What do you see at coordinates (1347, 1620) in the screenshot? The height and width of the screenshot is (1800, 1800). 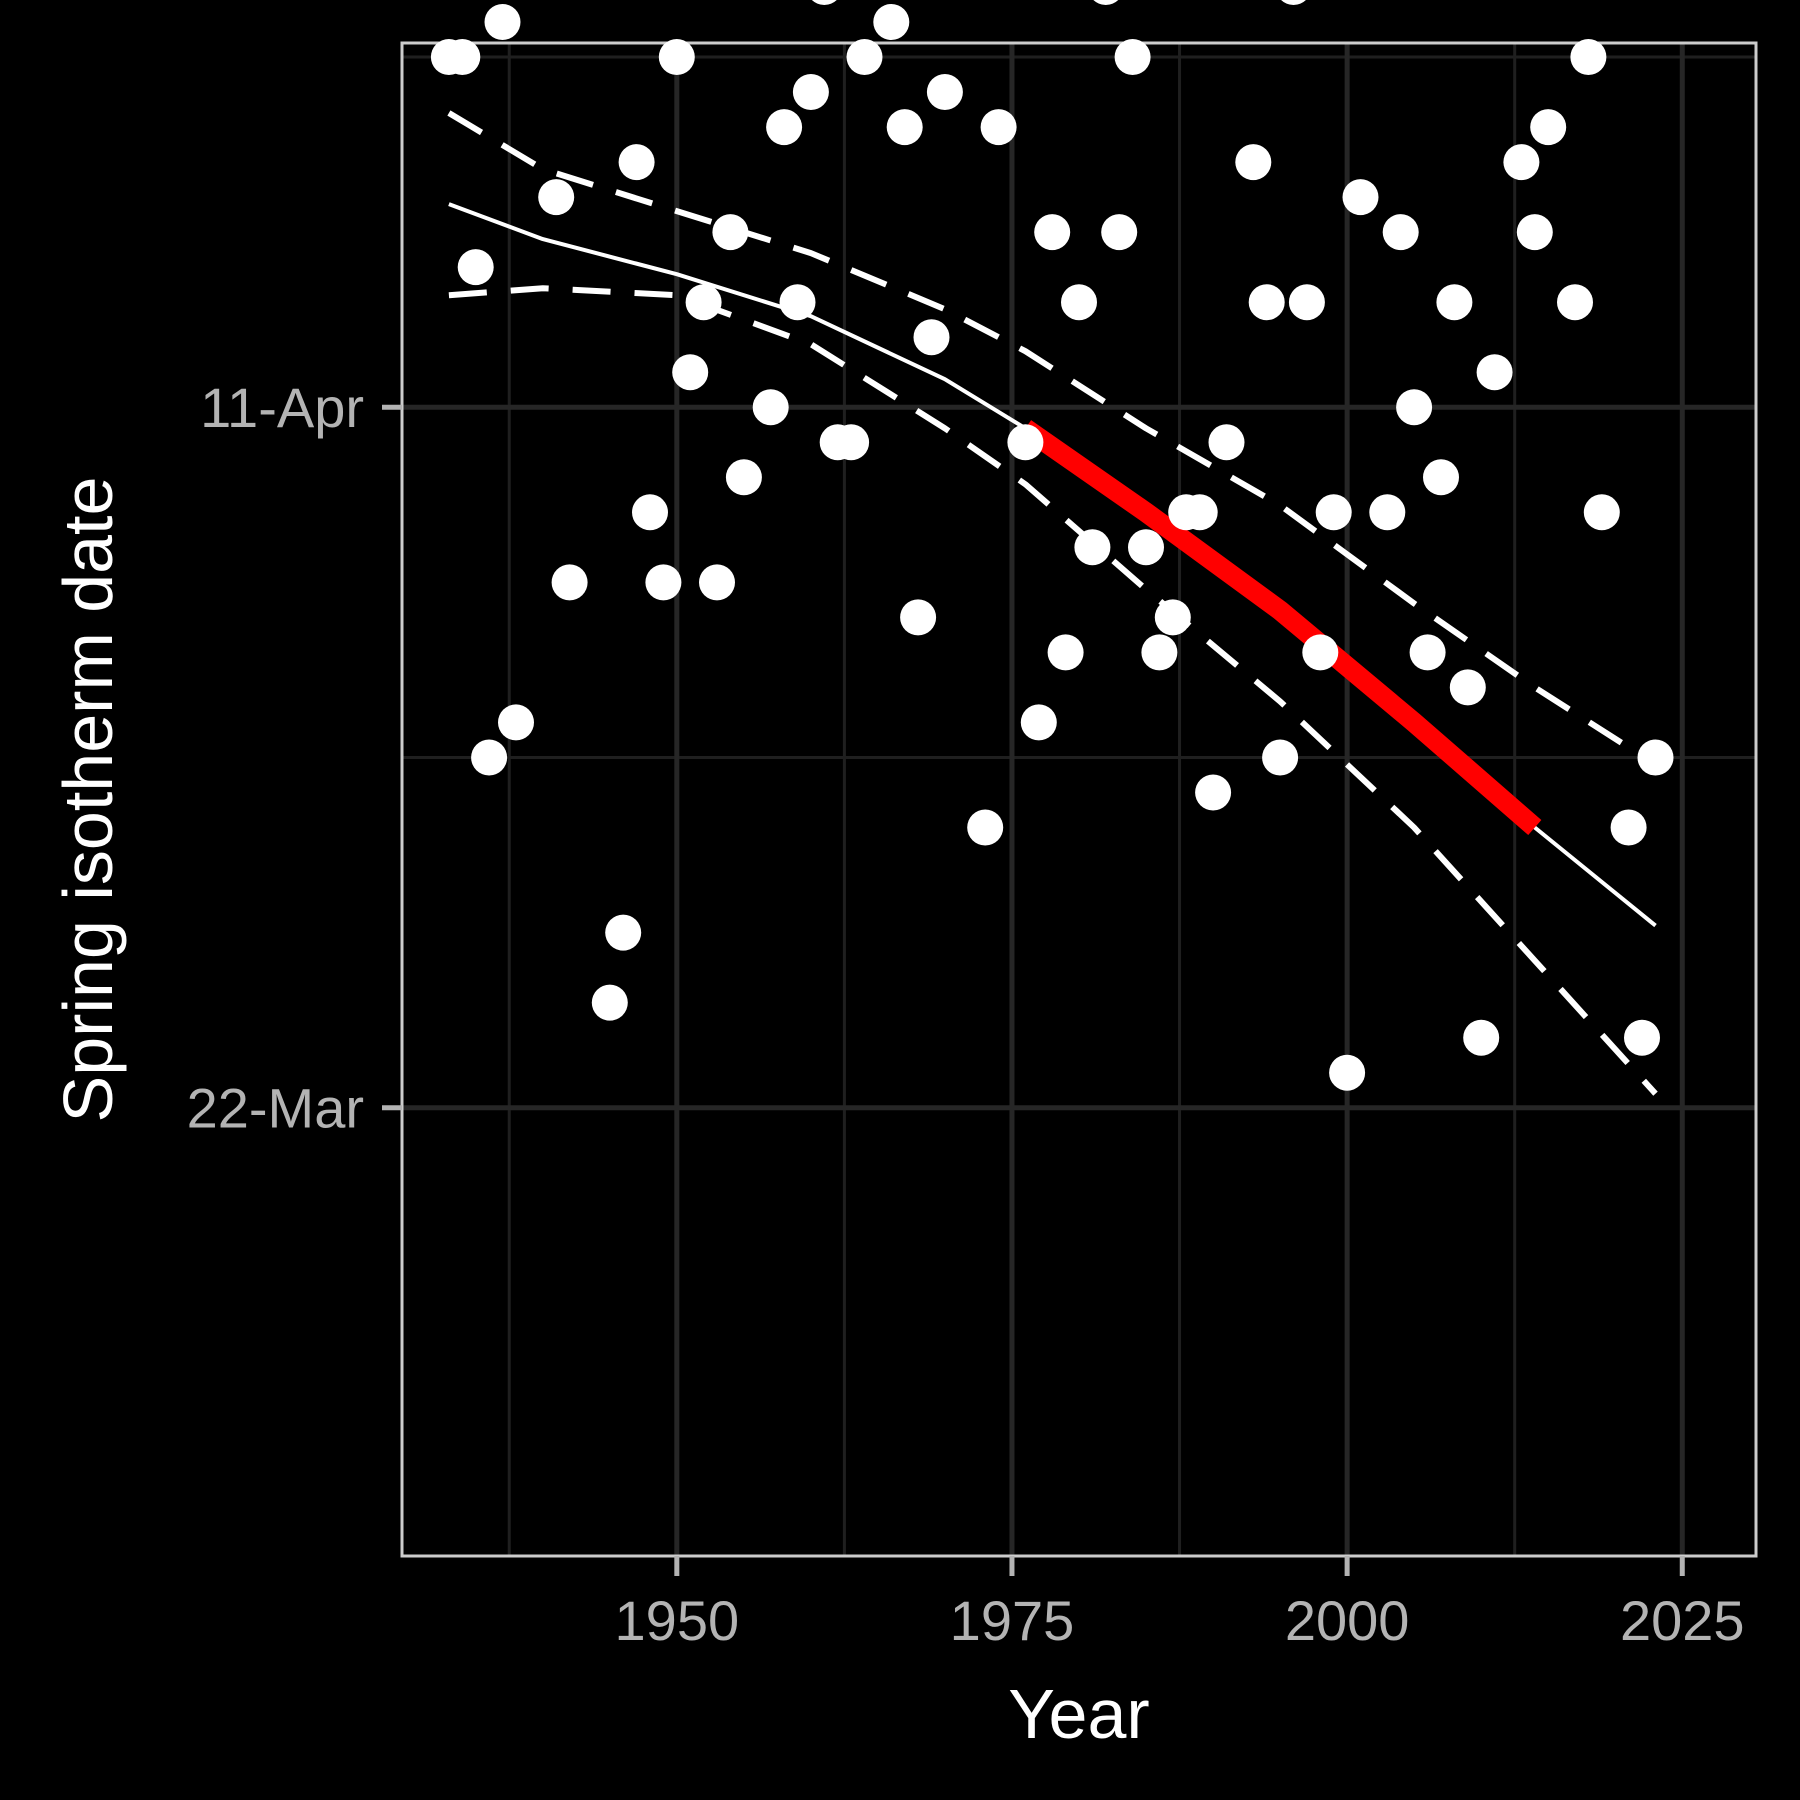 I see `x-tick-label: 2000` at bounding box center [1347, 1620].